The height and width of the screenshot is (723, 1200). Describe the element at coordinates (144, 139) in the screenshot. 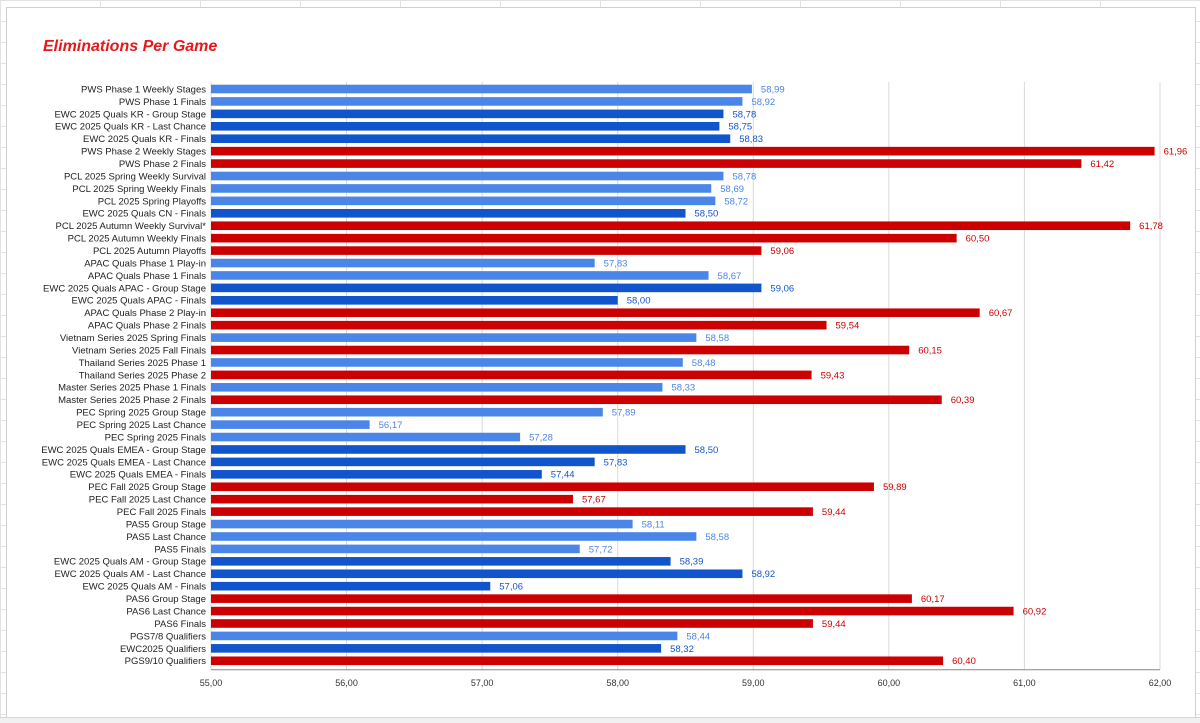

I see `category-label: EWC 2025 Quals KR - Finals` at that location.